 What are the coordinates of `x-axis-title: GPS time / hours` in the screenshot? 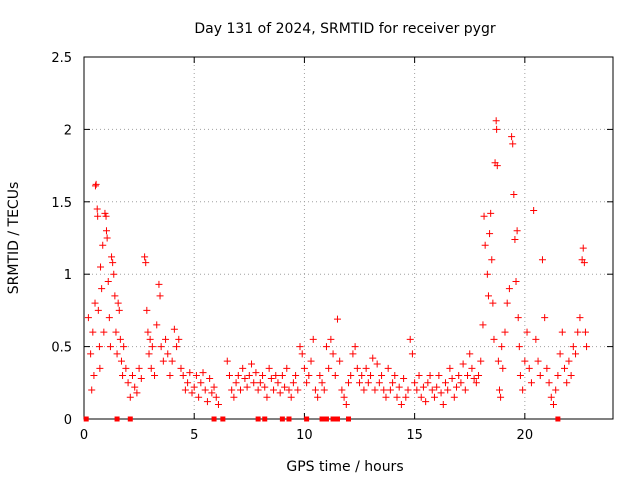 It's located at (344, 467).